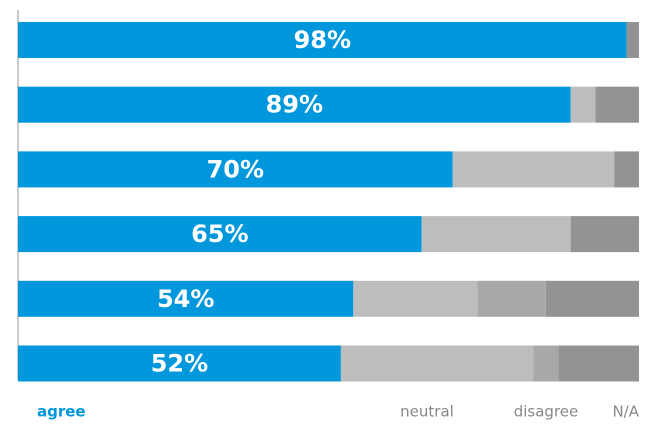 Image resolution: width=645 pixels, height=424 pixels. I want to click on value-label: 54%, so click(185, 299).